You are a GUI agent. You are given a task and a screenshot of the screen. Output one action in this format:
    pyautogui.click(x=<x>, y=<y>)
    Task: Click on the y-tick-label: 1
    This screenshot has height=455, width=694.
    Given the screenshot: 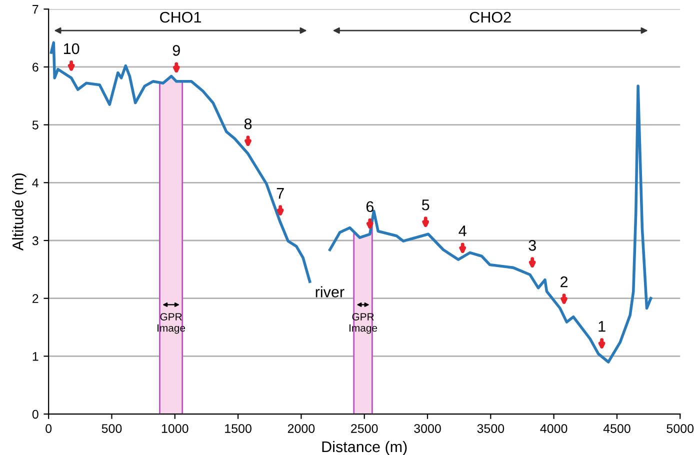 What is the action you would take?
    pyautogui.click(x=35, y=356)
    